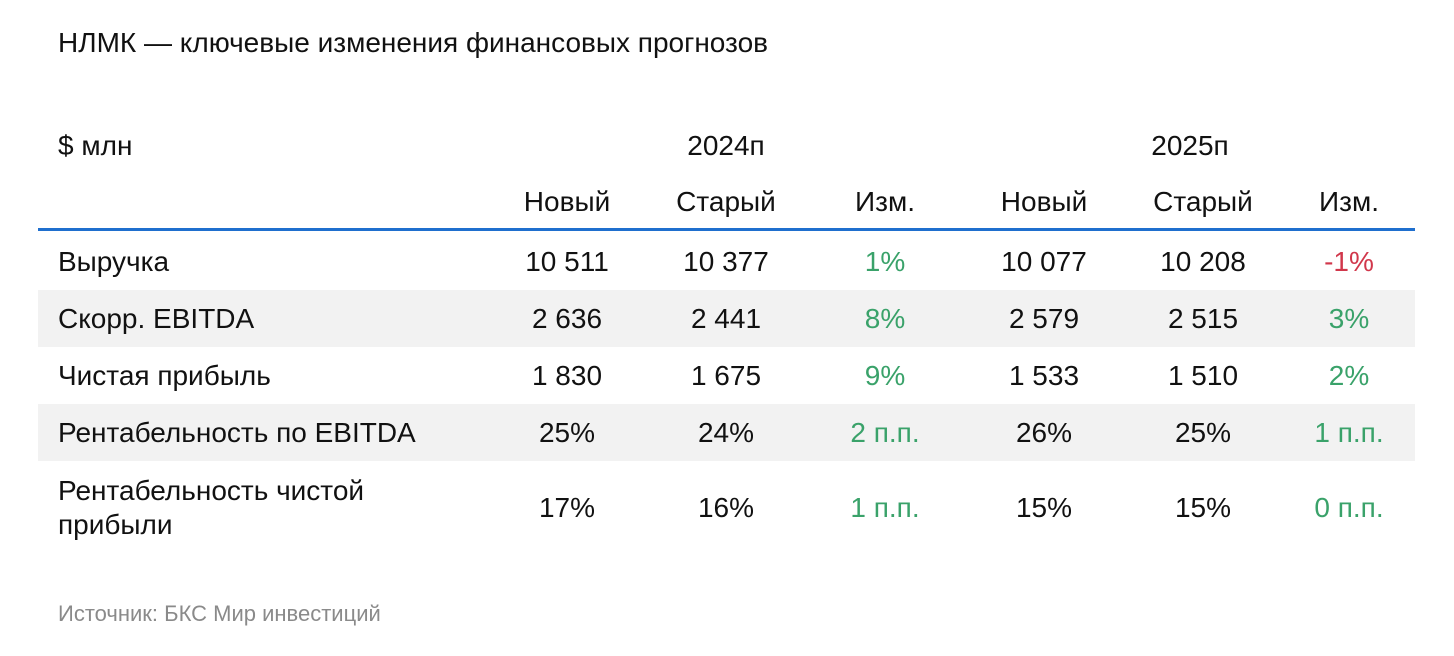 The width and height of the screenshot is (1454, 656). Describe the element at coordinates (567, 318) in the screenshot. I see `cell-new-2024: 2 636` at that location.